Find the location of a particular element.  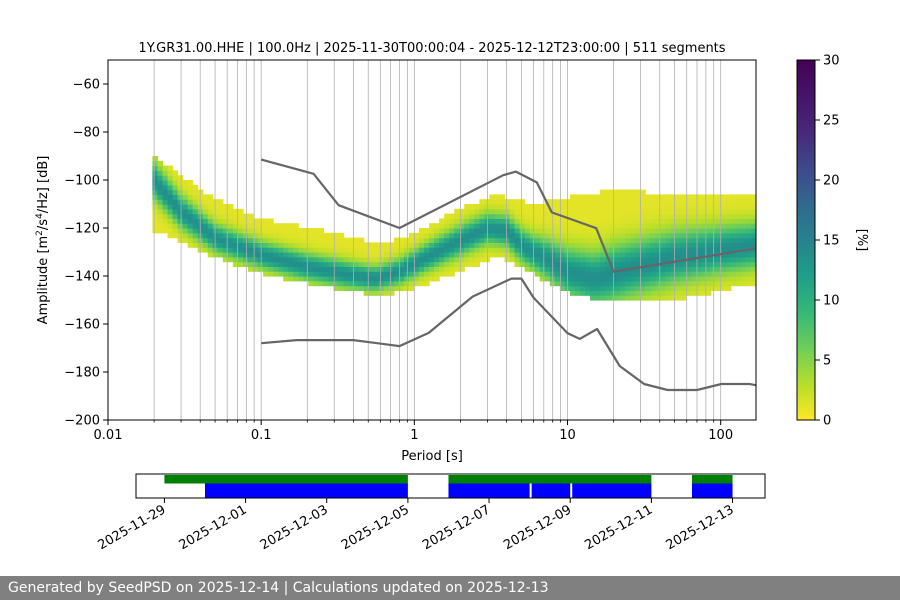

date-tick-label: 2025-12-01 is located at coordinates (213, 527).